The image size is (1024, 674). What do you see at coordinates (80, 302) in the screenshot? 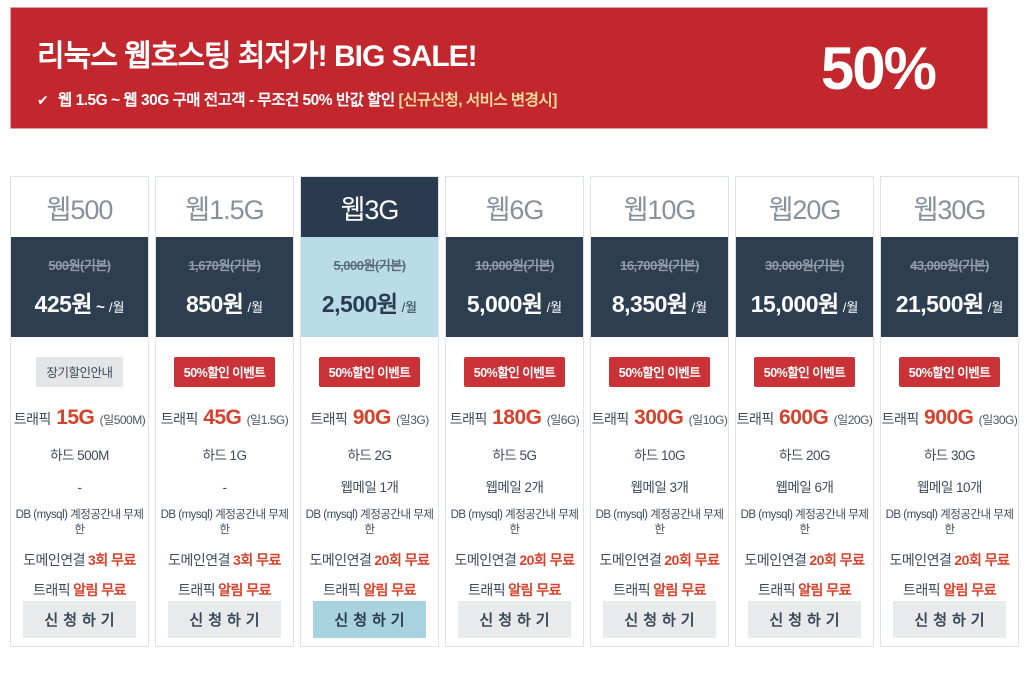
I see `sale-price: 425원 ~ /월` at bounding box center [80, 302].